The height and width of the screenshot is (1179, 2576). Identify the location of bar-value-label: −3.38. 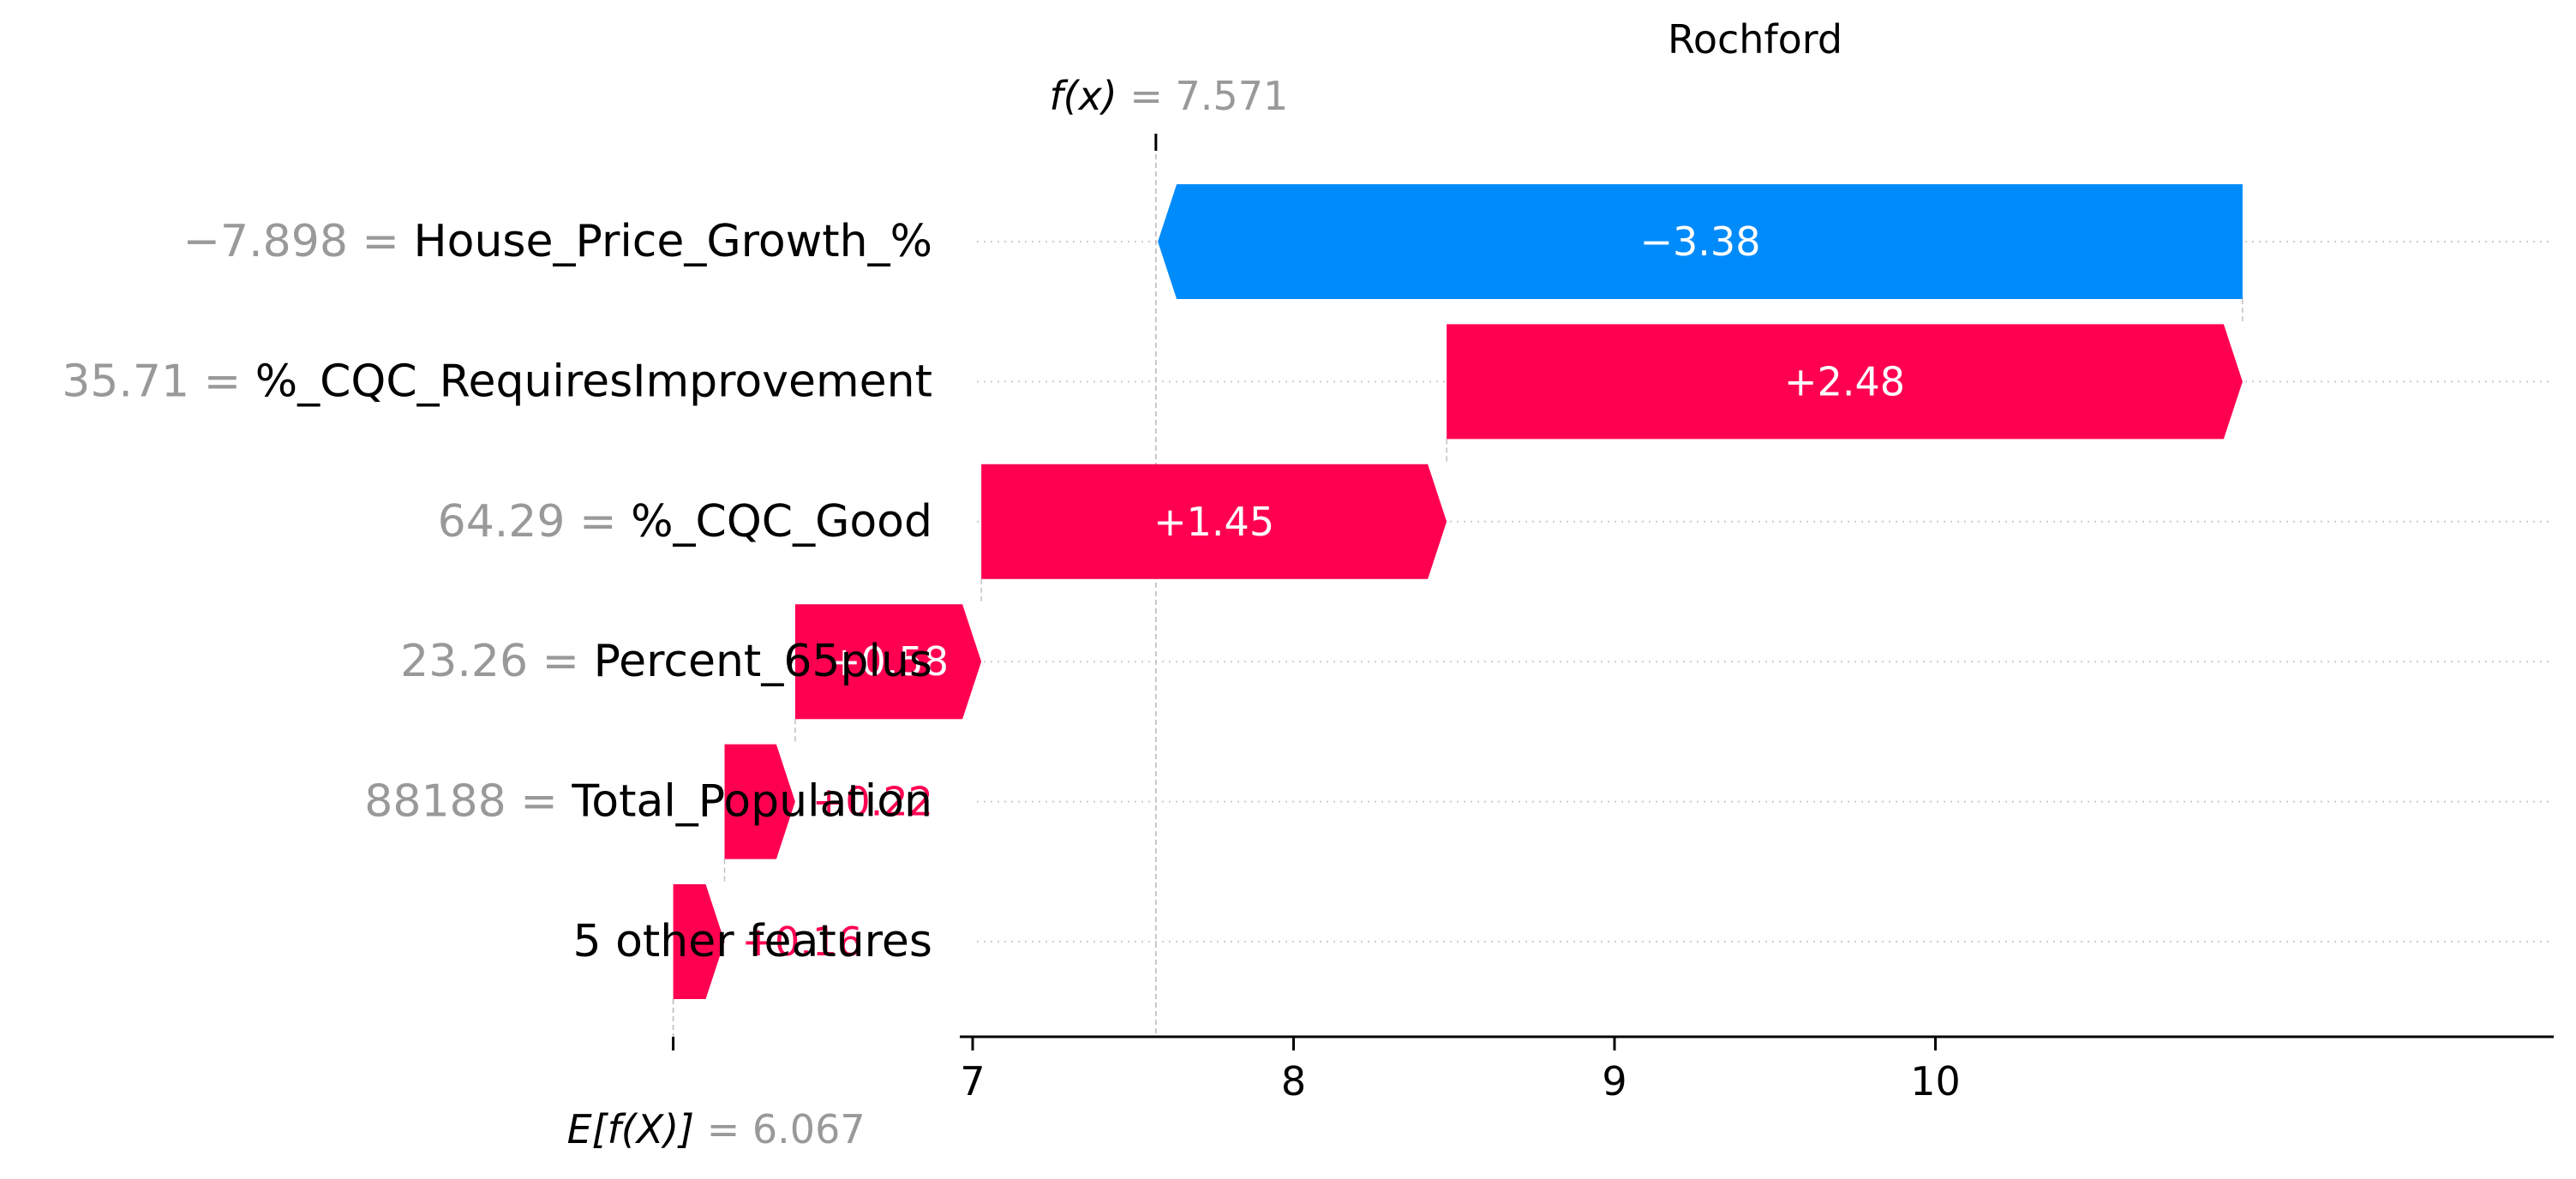
(1700, 241).